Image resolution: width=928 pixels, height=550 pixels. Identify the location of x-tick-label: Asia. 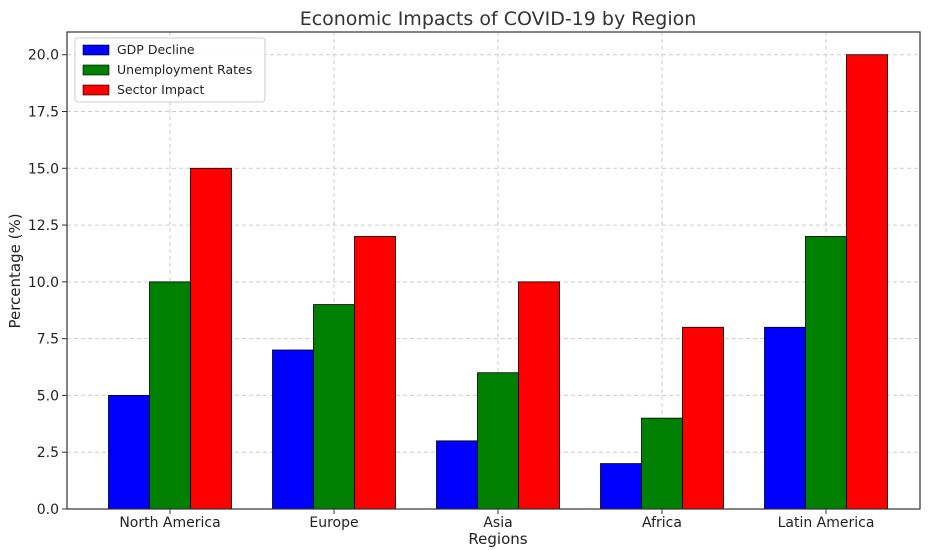
(497, 523).